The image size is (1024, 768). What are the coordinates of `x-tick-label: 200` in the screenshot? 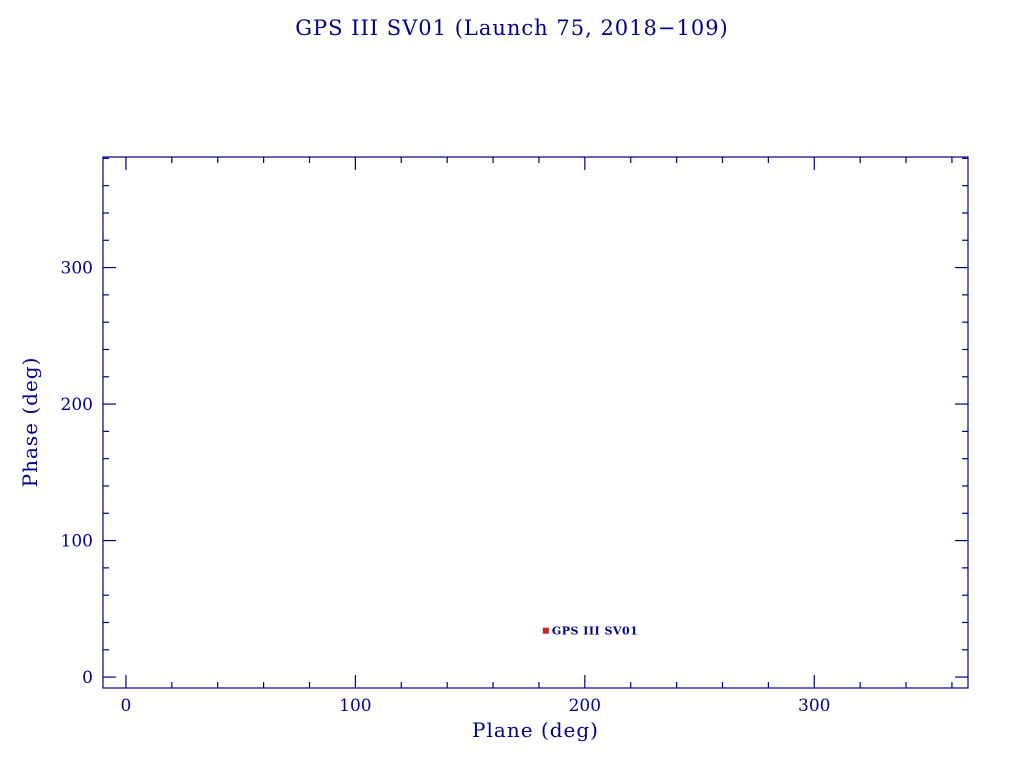 It's located at (585, 706).